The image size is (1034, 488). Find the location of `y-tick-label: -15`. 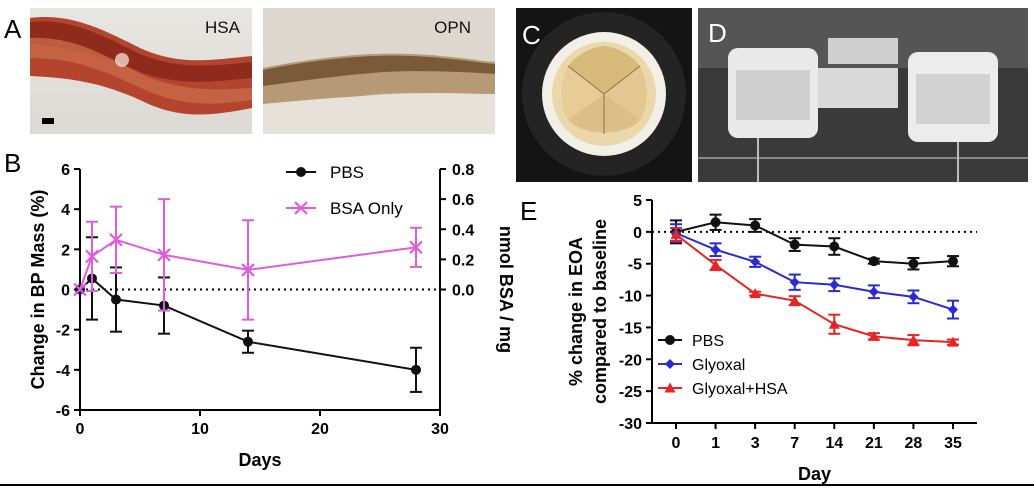

y-tick-label: -15 is located at coordinates (630, 328).